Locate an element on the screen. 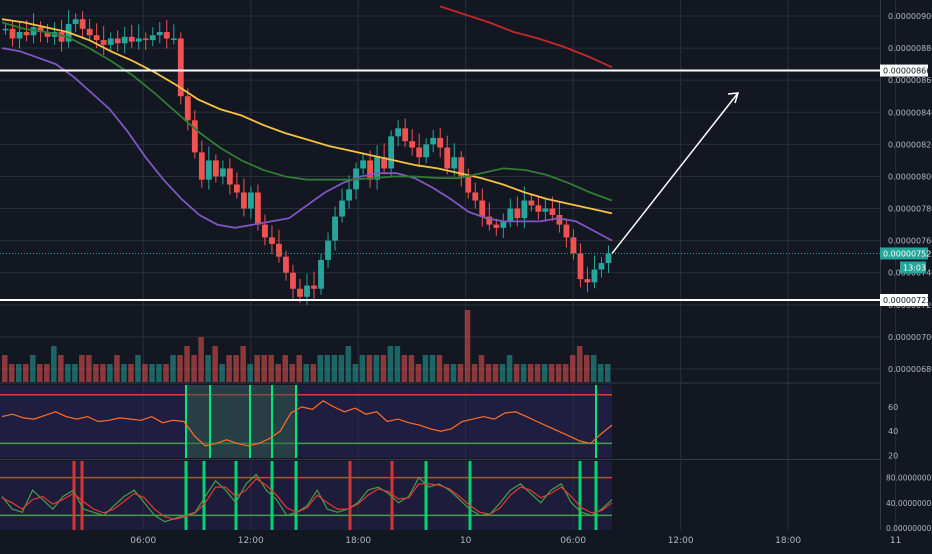 Image resolution: width=932 pixels, height=554 pixels. y-tick-label: 0.00000820 is located at coordinates (910, 144).